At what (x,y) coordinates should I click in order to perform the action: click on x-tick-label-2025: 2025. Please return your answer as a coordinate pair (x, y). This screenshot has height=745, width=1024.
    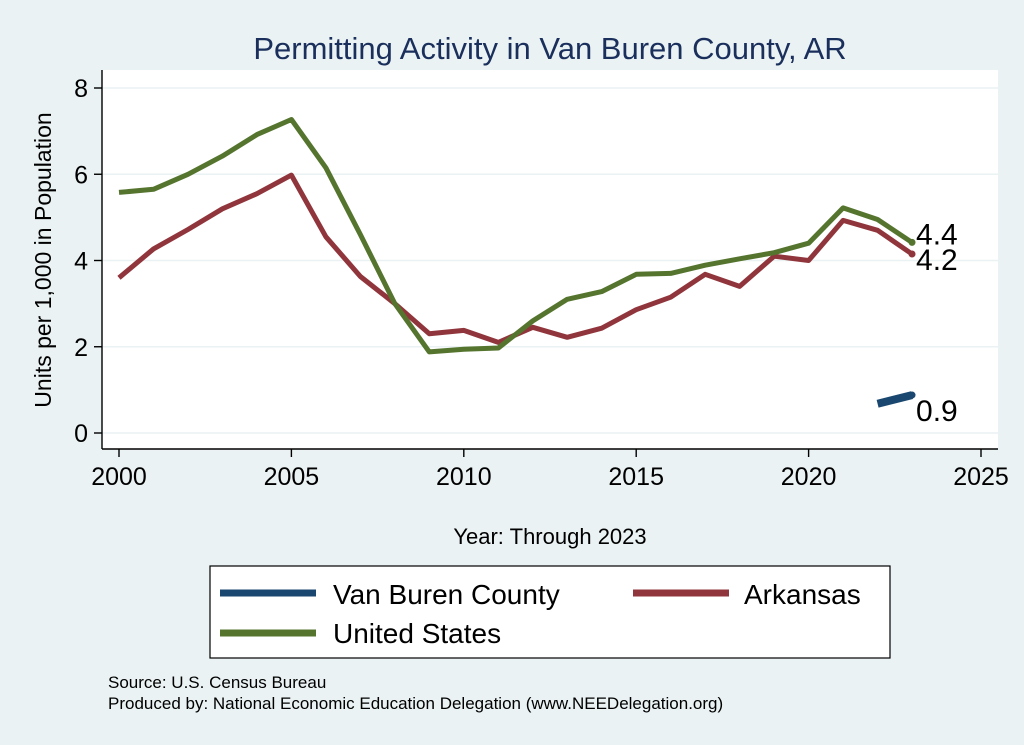
    Looking at the image, I should click on (981, 477).